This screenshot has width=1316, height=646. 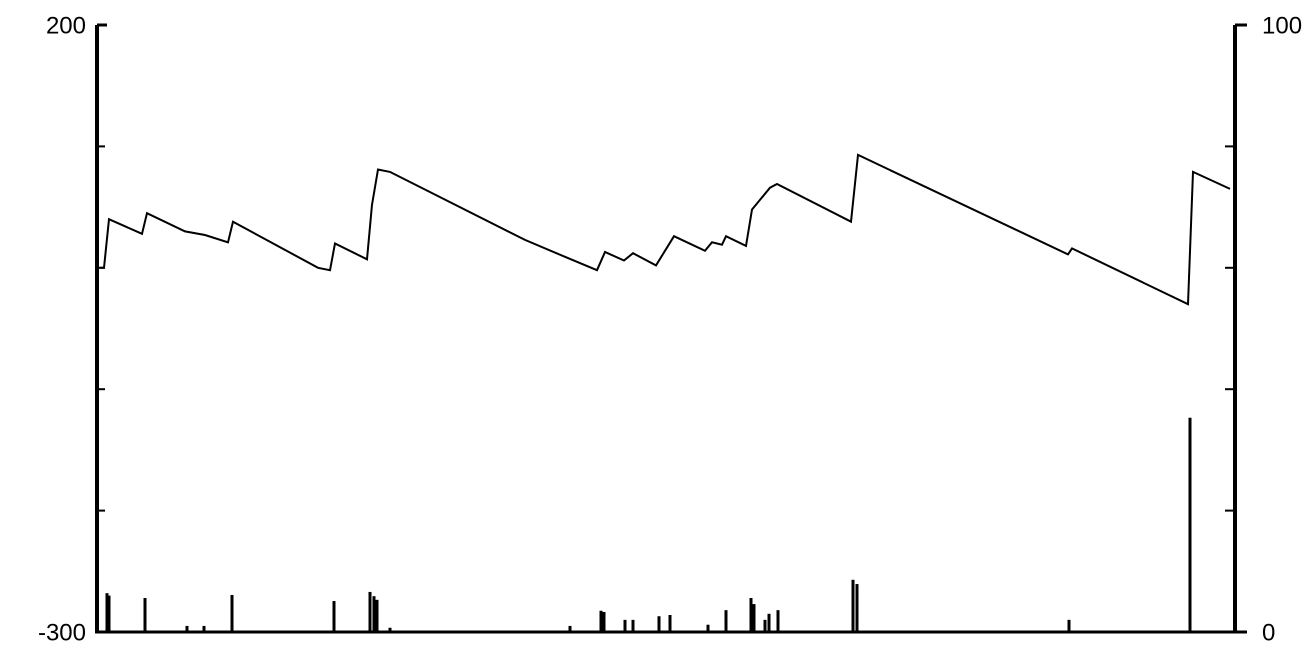 I want to click on y2-tick-label: 100, so click(x=1282, y=25).